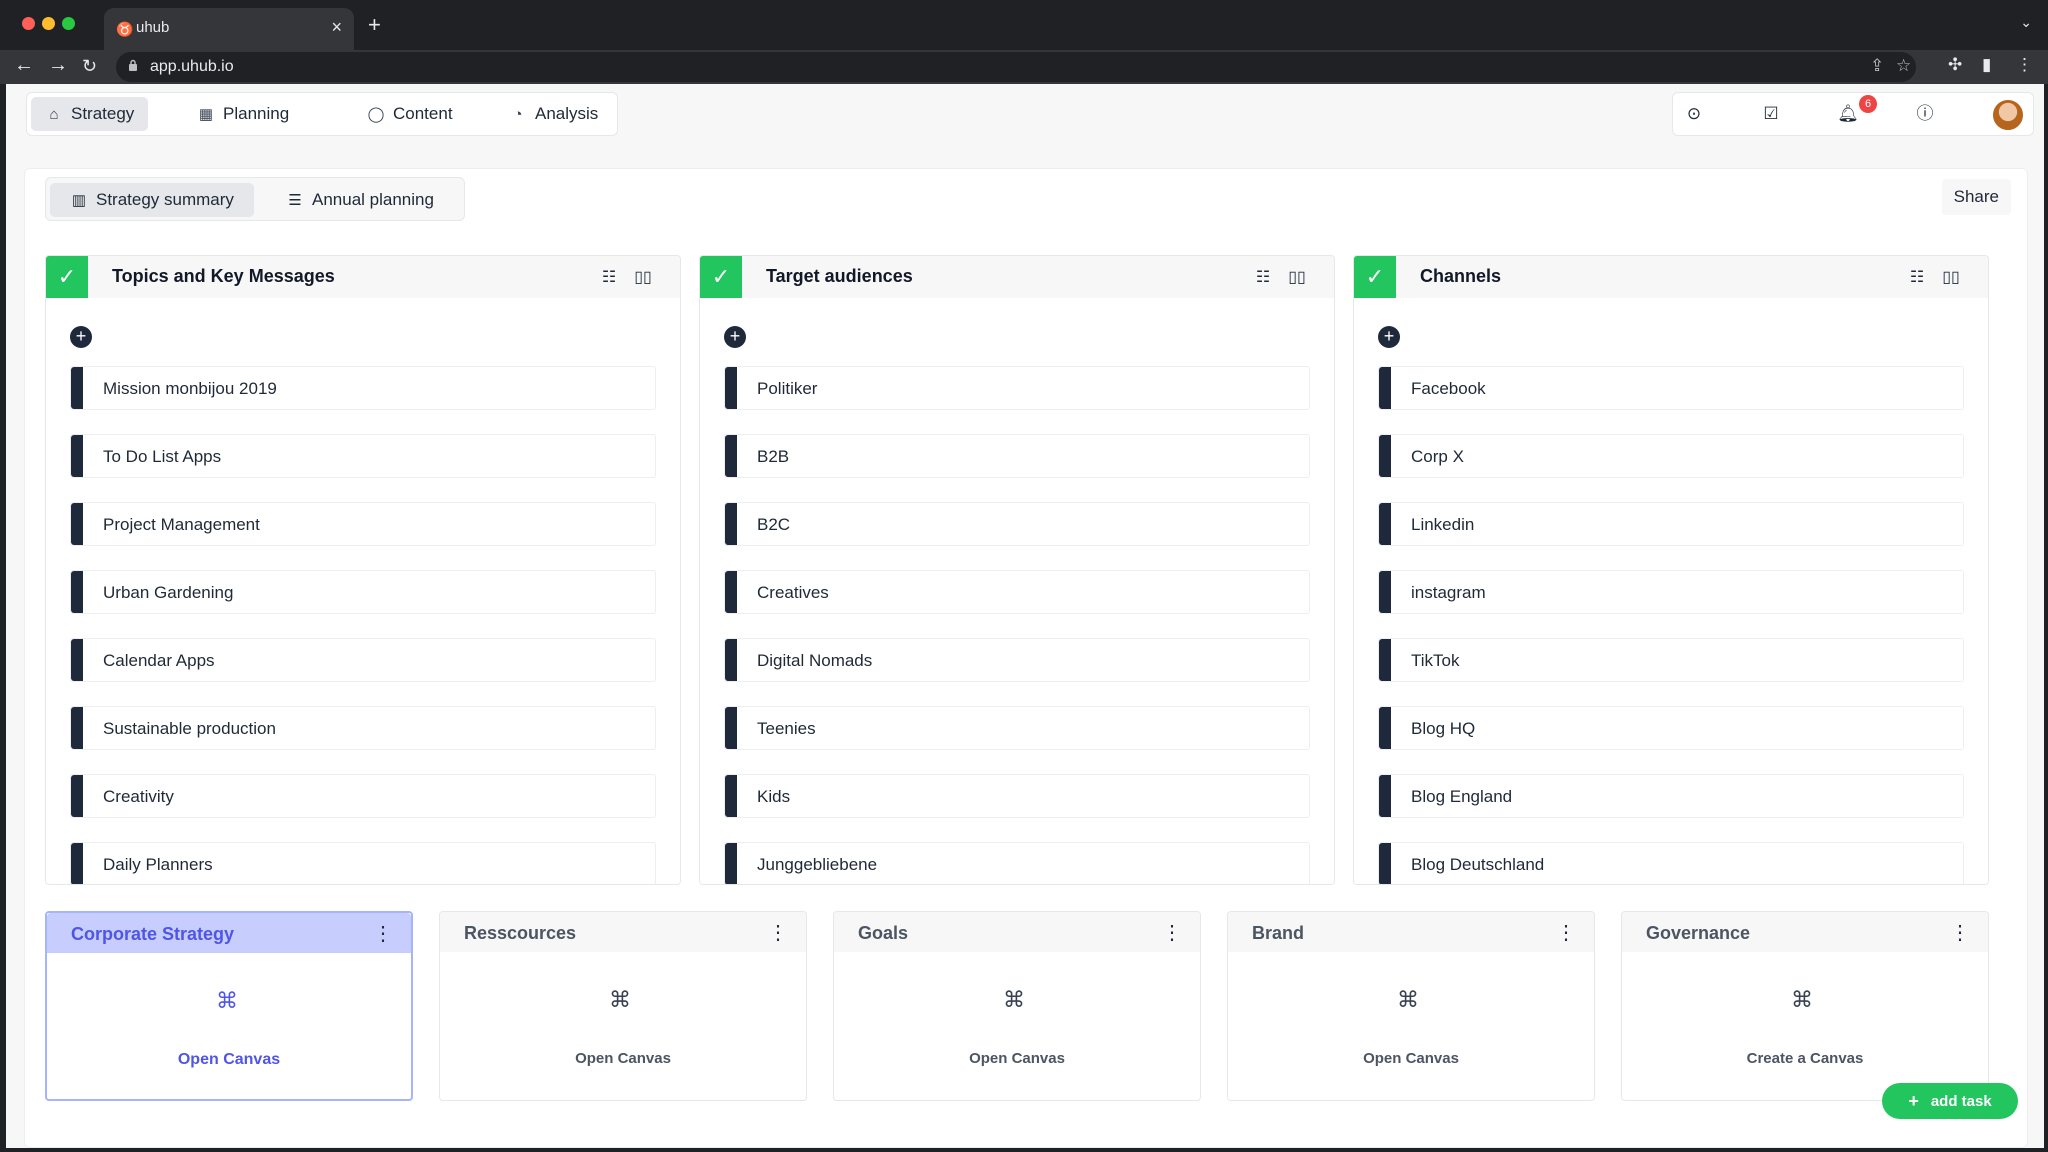 The height and width of the screenshot is (1152, 2048). Describe the element at coordinates (1987, 64) in the screenshot. I see `side-panel-icon: ▮` at that location.